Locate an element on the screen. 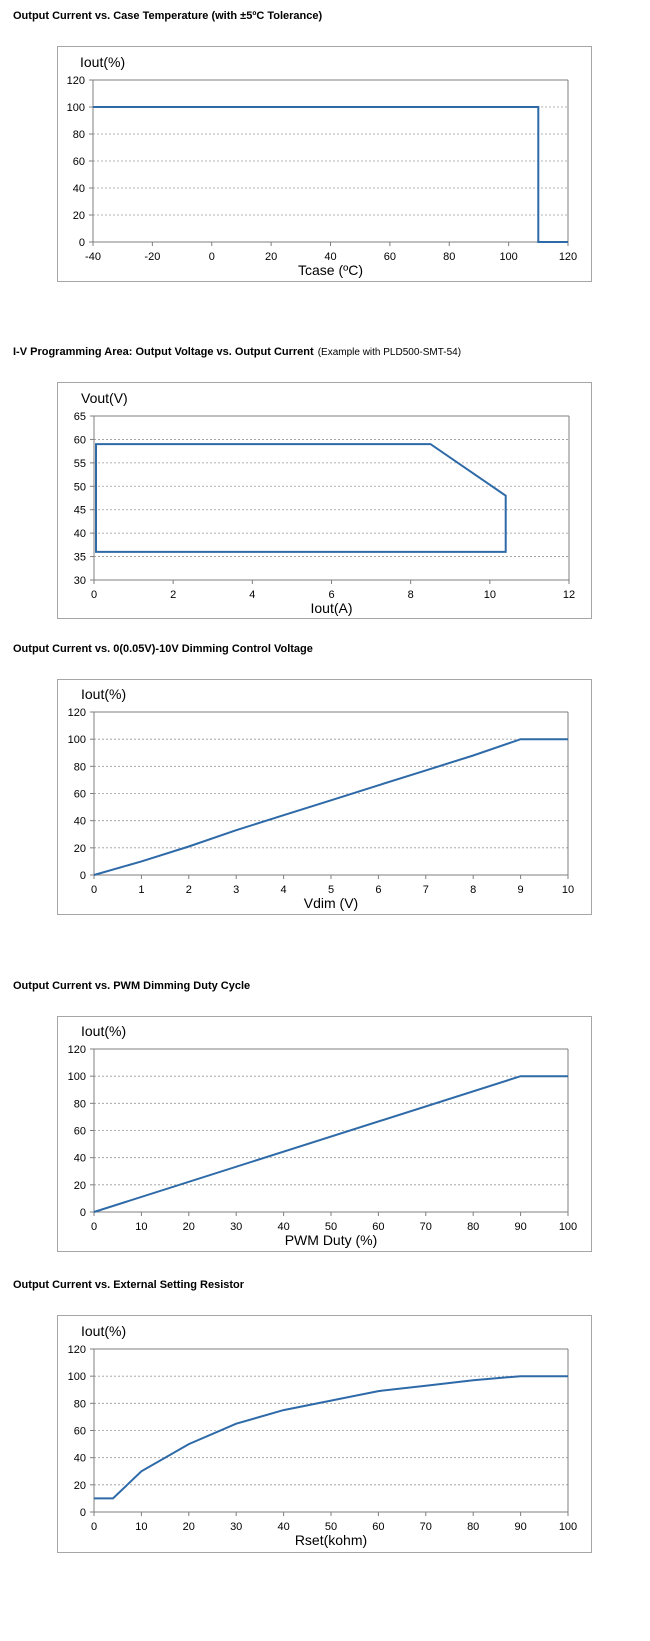 The width and height of the screenshot is (650, 1641). chart-3-y-axis-label: Iout(%) is located at coordinates (103, 694).